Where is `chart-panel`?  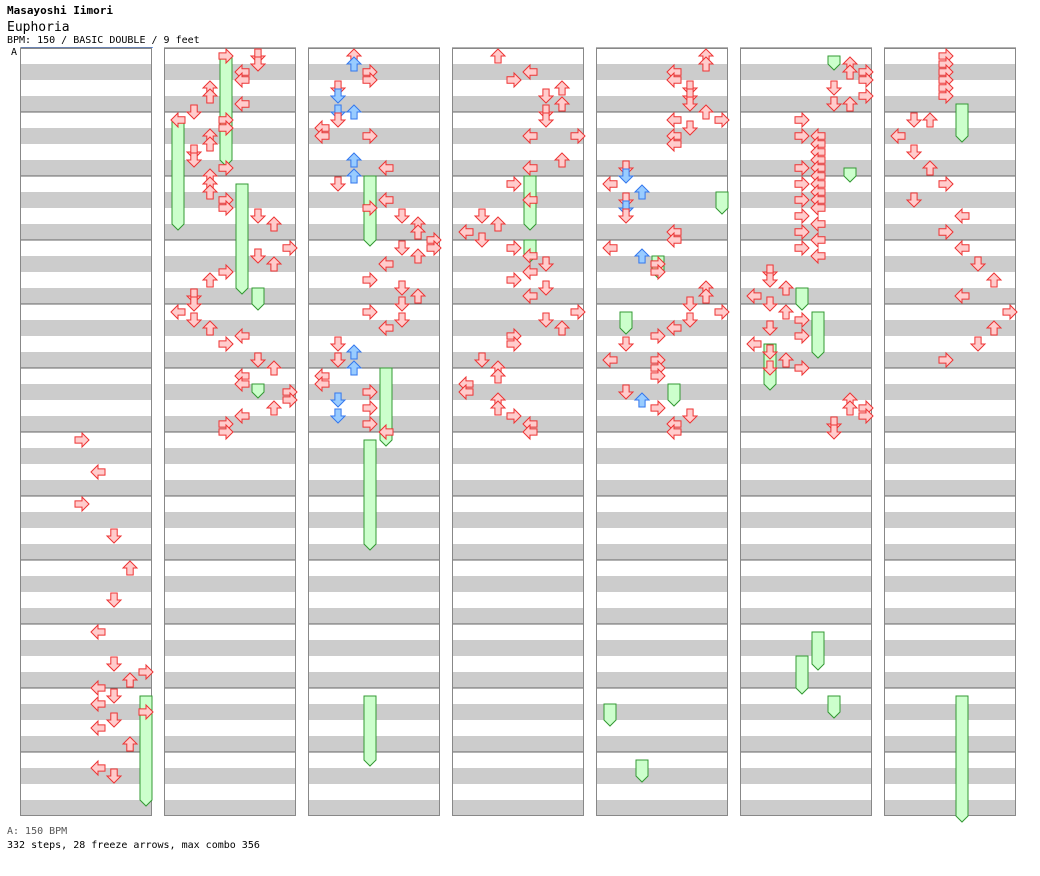 chart-panel is located at coordinates (806, 431).